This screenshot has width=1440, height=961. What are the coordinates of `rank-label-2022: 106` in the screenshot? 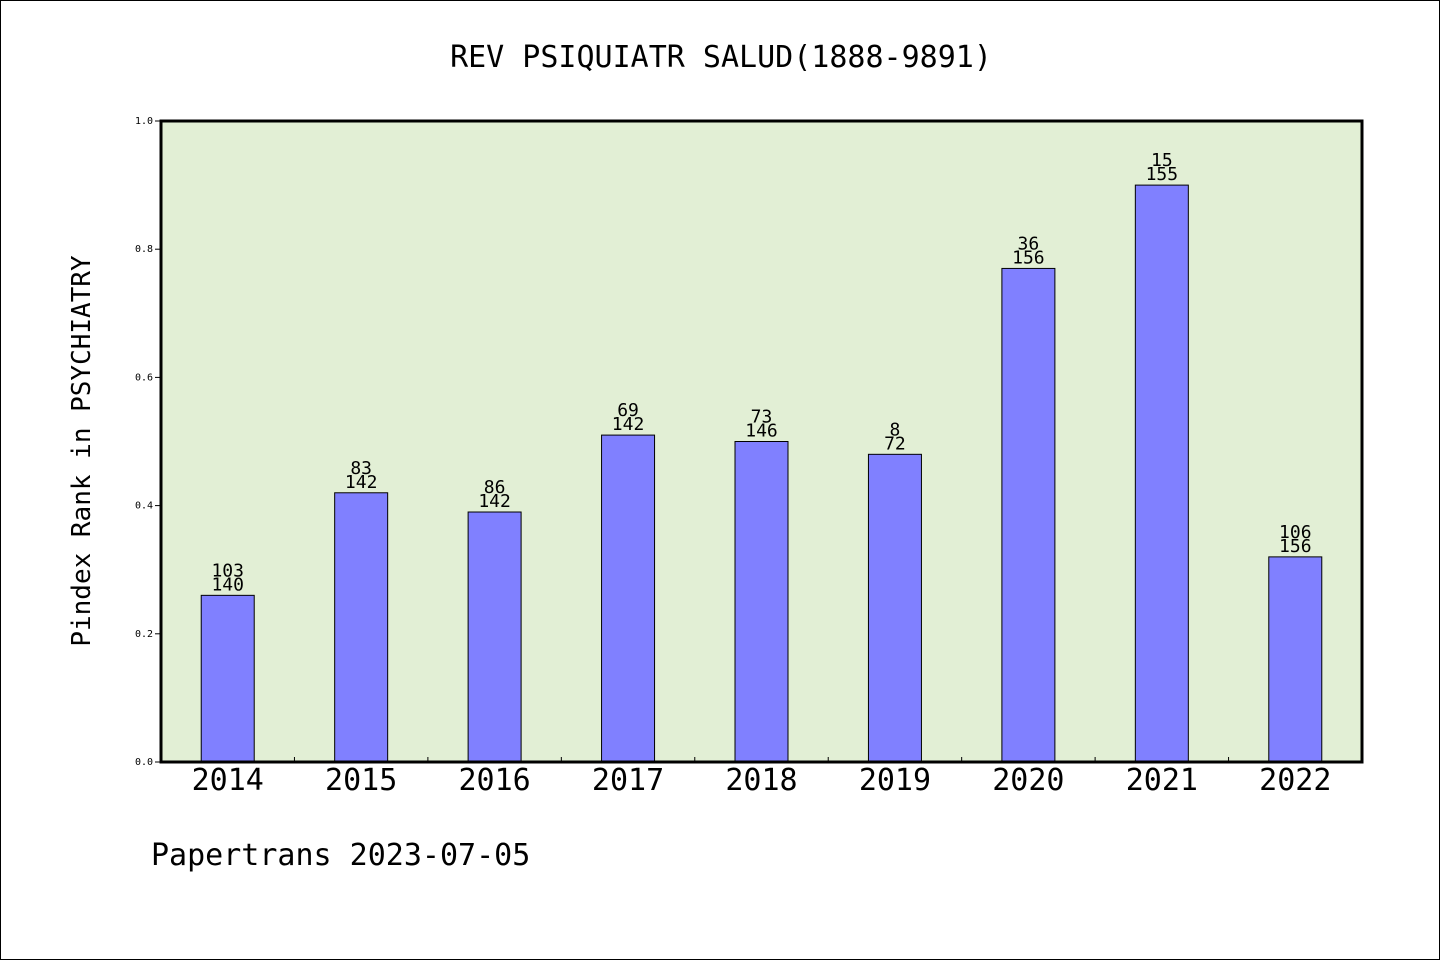 It's located at (1295, 532).